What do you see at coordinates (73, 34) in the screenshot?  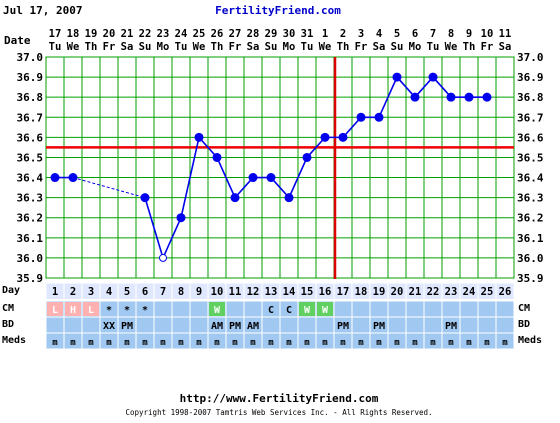 I see `date-tick-label: 18` at bounding box center [73, 34].